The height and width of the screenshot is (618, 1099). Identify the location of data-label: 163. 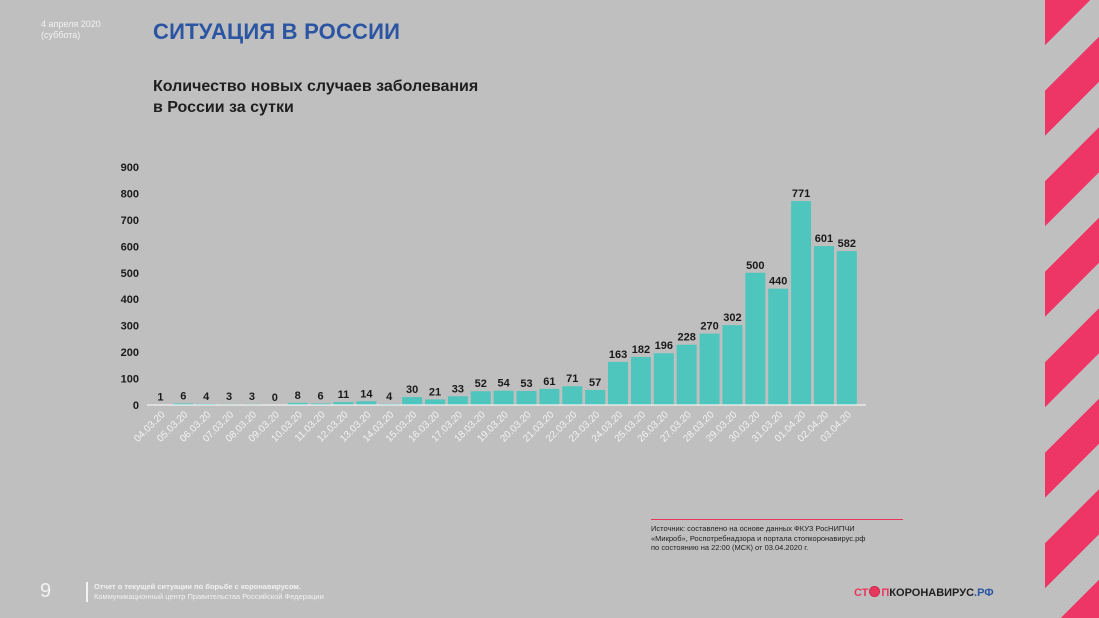
(618, 355).